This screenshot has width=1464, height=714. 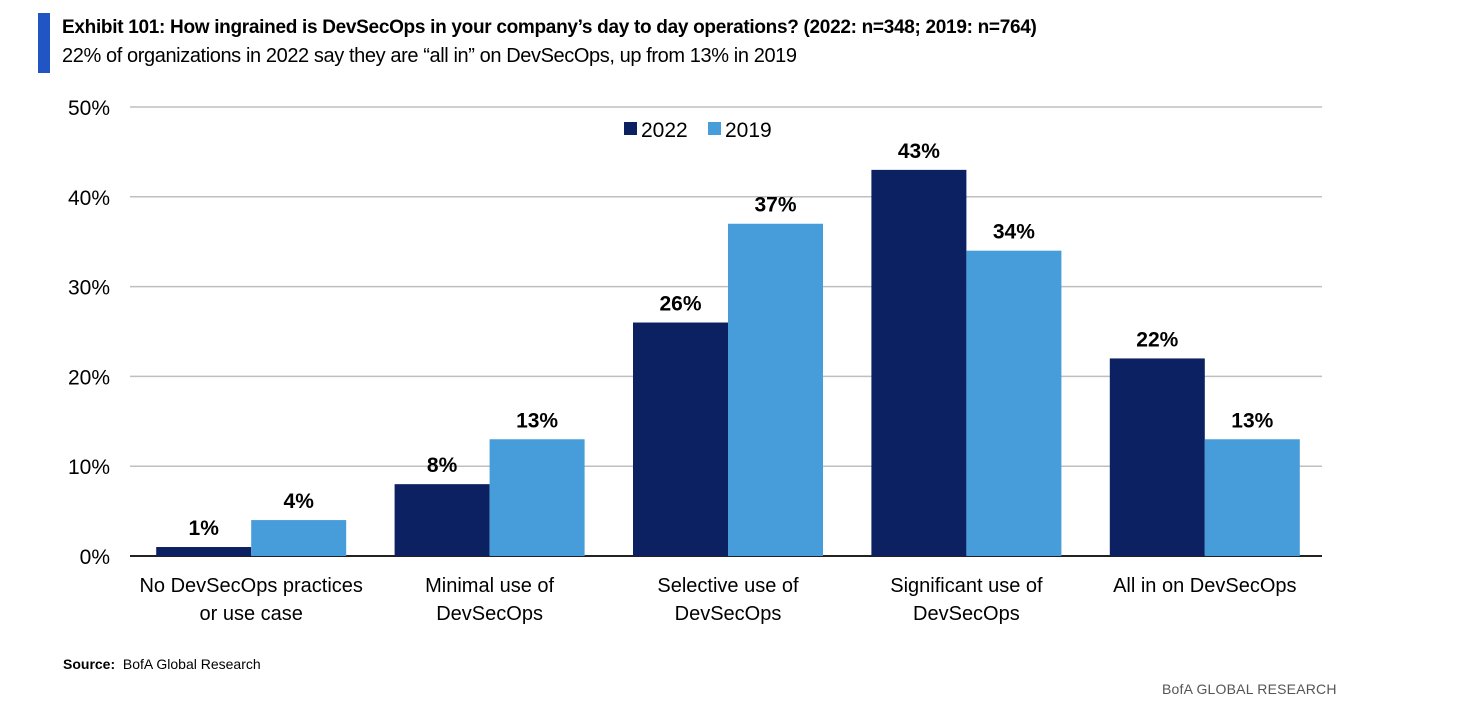 I want to click on legend-swatch-2022, so click(x=630, y=128).